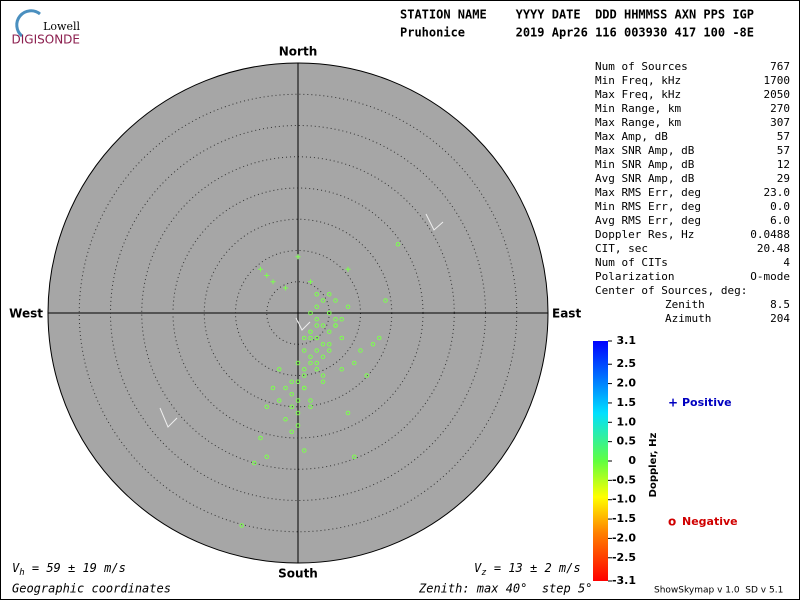 This screenshot has width=800, height=600. I want to click on version: ShowSkymap v 1.0 SD v 5.1, so click(718, 591).